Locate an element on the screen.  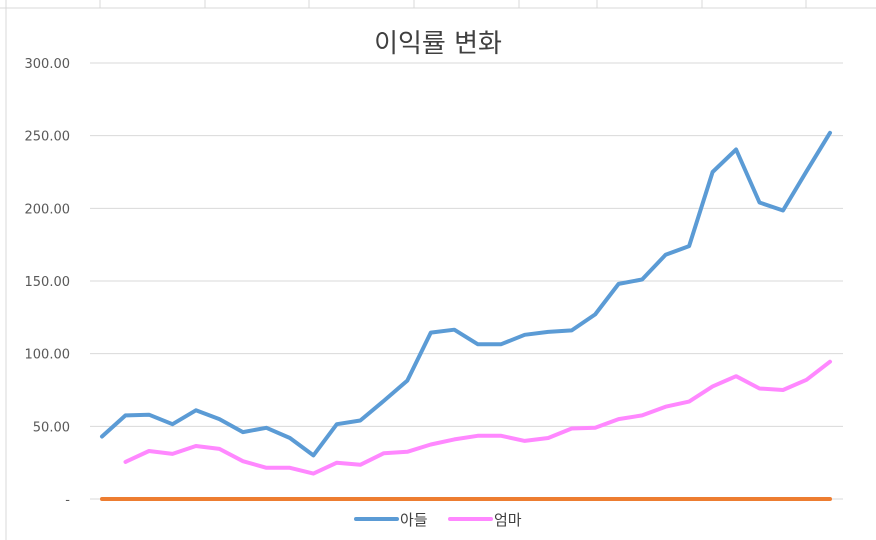
y-tick-label: 200.00 is located at coordinates (48, 209).